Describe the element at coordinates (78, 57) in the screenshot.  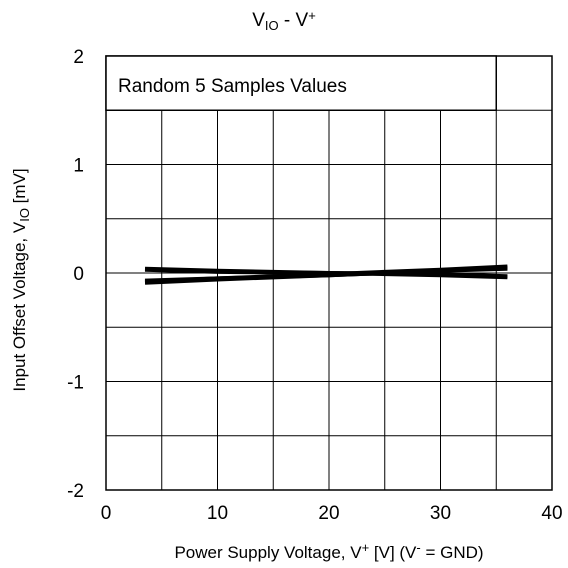
I see `y-tick-label: 2` at that location.